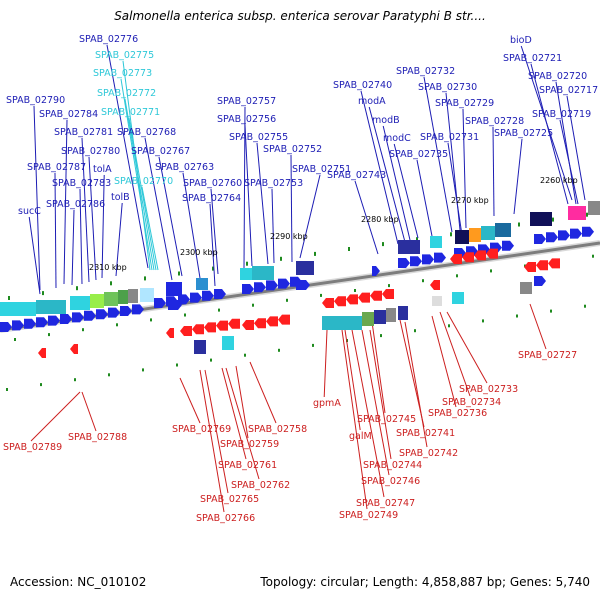 This screenshot has height=600, width=600. What do you see at coordinates (75, 204) in the screenshot?
I see `gene-label: SPAB_02786` at bounding box center [75, 204].